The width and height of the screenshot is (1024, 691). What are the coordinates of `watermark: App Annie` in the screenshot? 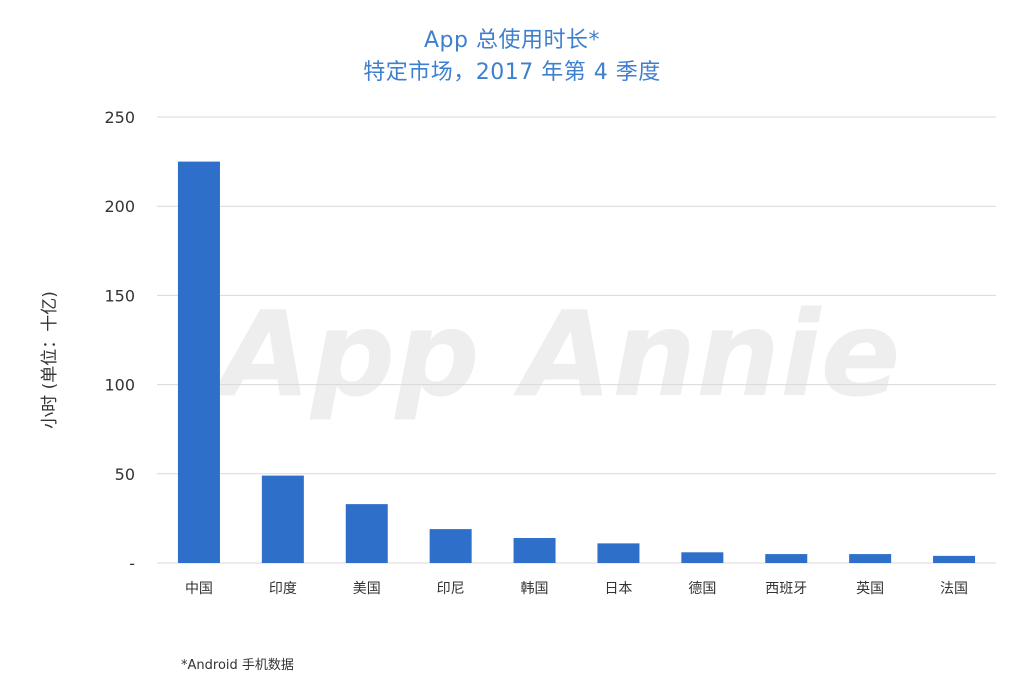 It's located at (555, 354).